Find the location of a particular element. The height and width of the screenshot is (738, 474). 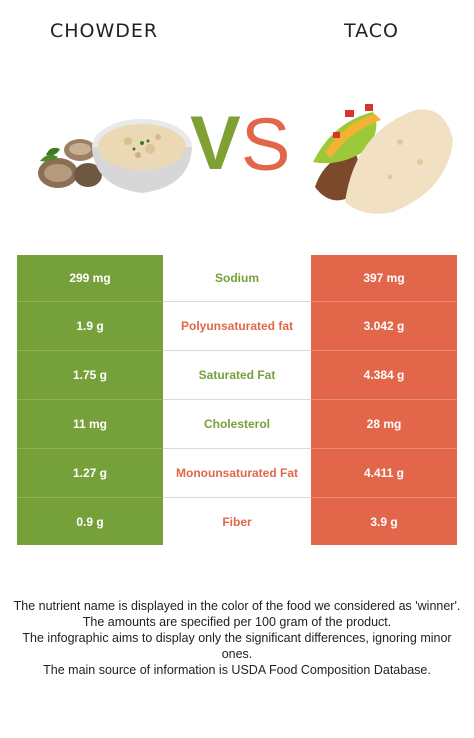

nutrient-name: Sodium is located at coordinates (237, 278).